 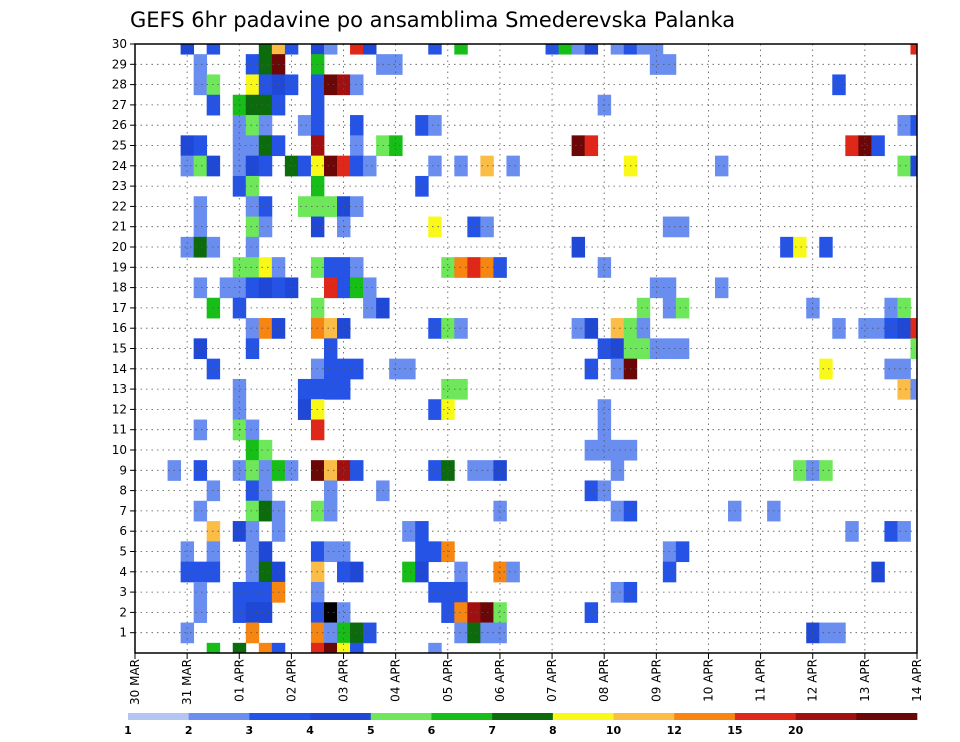 What do you see at coordinates (119, 44) in the screenshot?
I see `y-tick-label: 30` at bounding box center [119, 44].